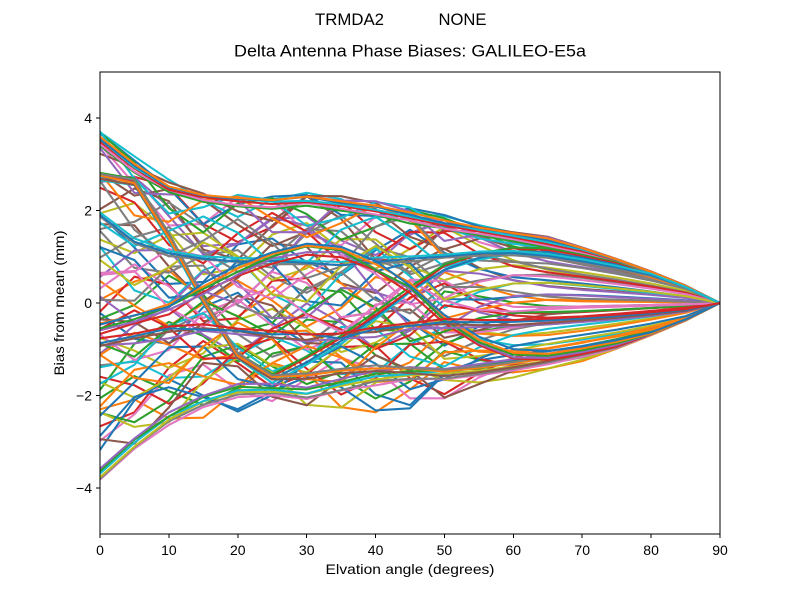 This screenshot has height=600, width=800. Describe the element at coordinates (84, 488) in the screenshot. I see `svg-text: −4` at that location.